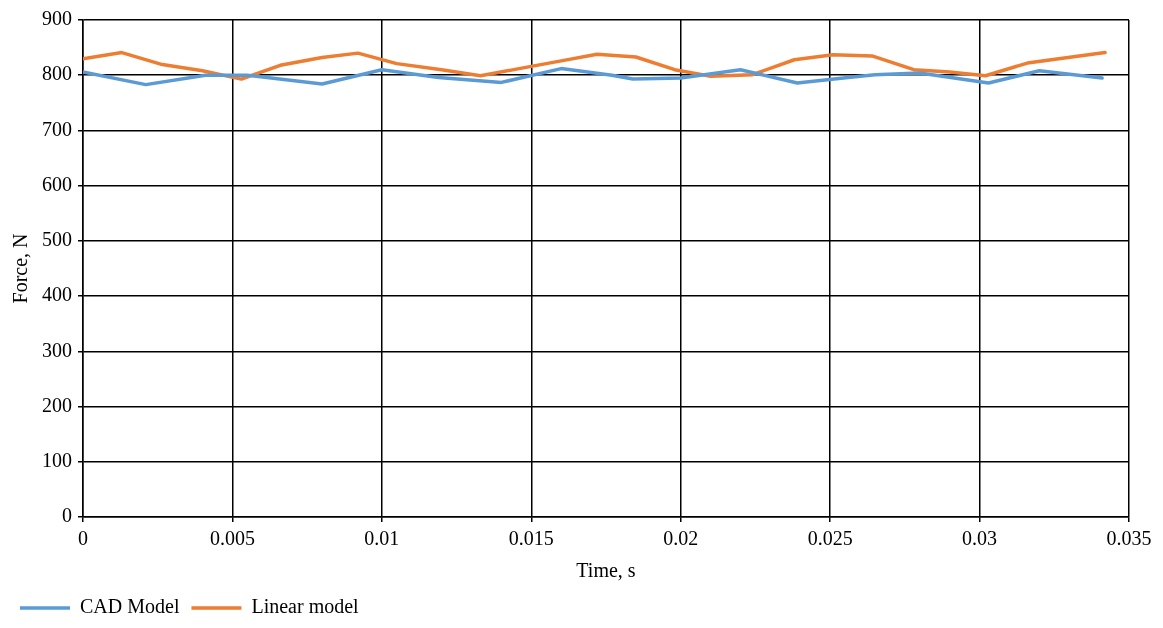  What do you see at coordinates (606, 570) in the screenshot?
I see `x-axis-title: Time, s` at bounding box center [606, 570].